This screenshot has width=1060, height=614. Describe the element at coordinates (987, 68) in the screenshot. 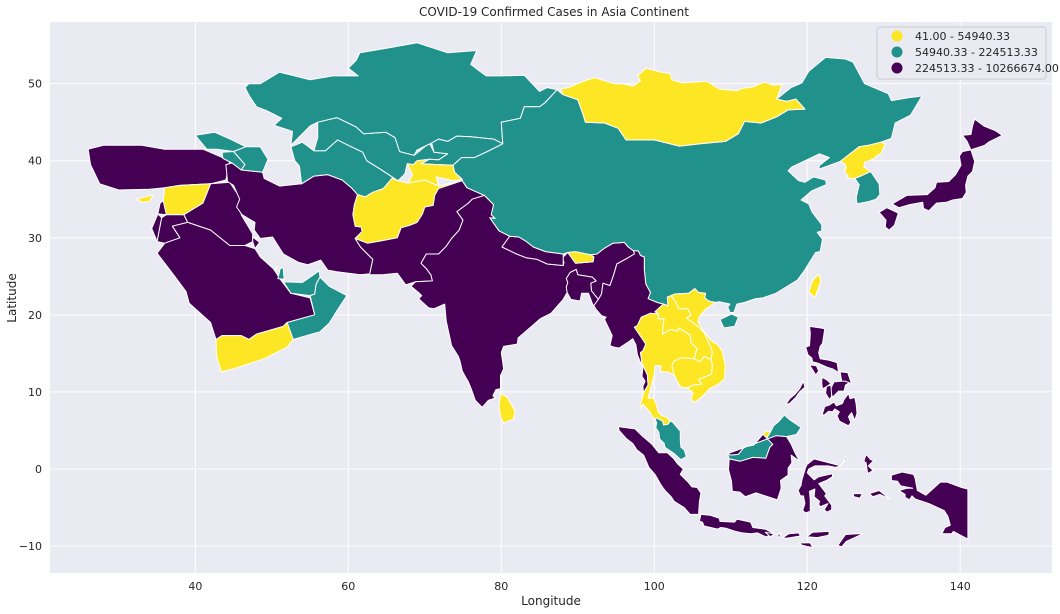

I see `legend-label: 224513.33 - 10266674.00` at that location.